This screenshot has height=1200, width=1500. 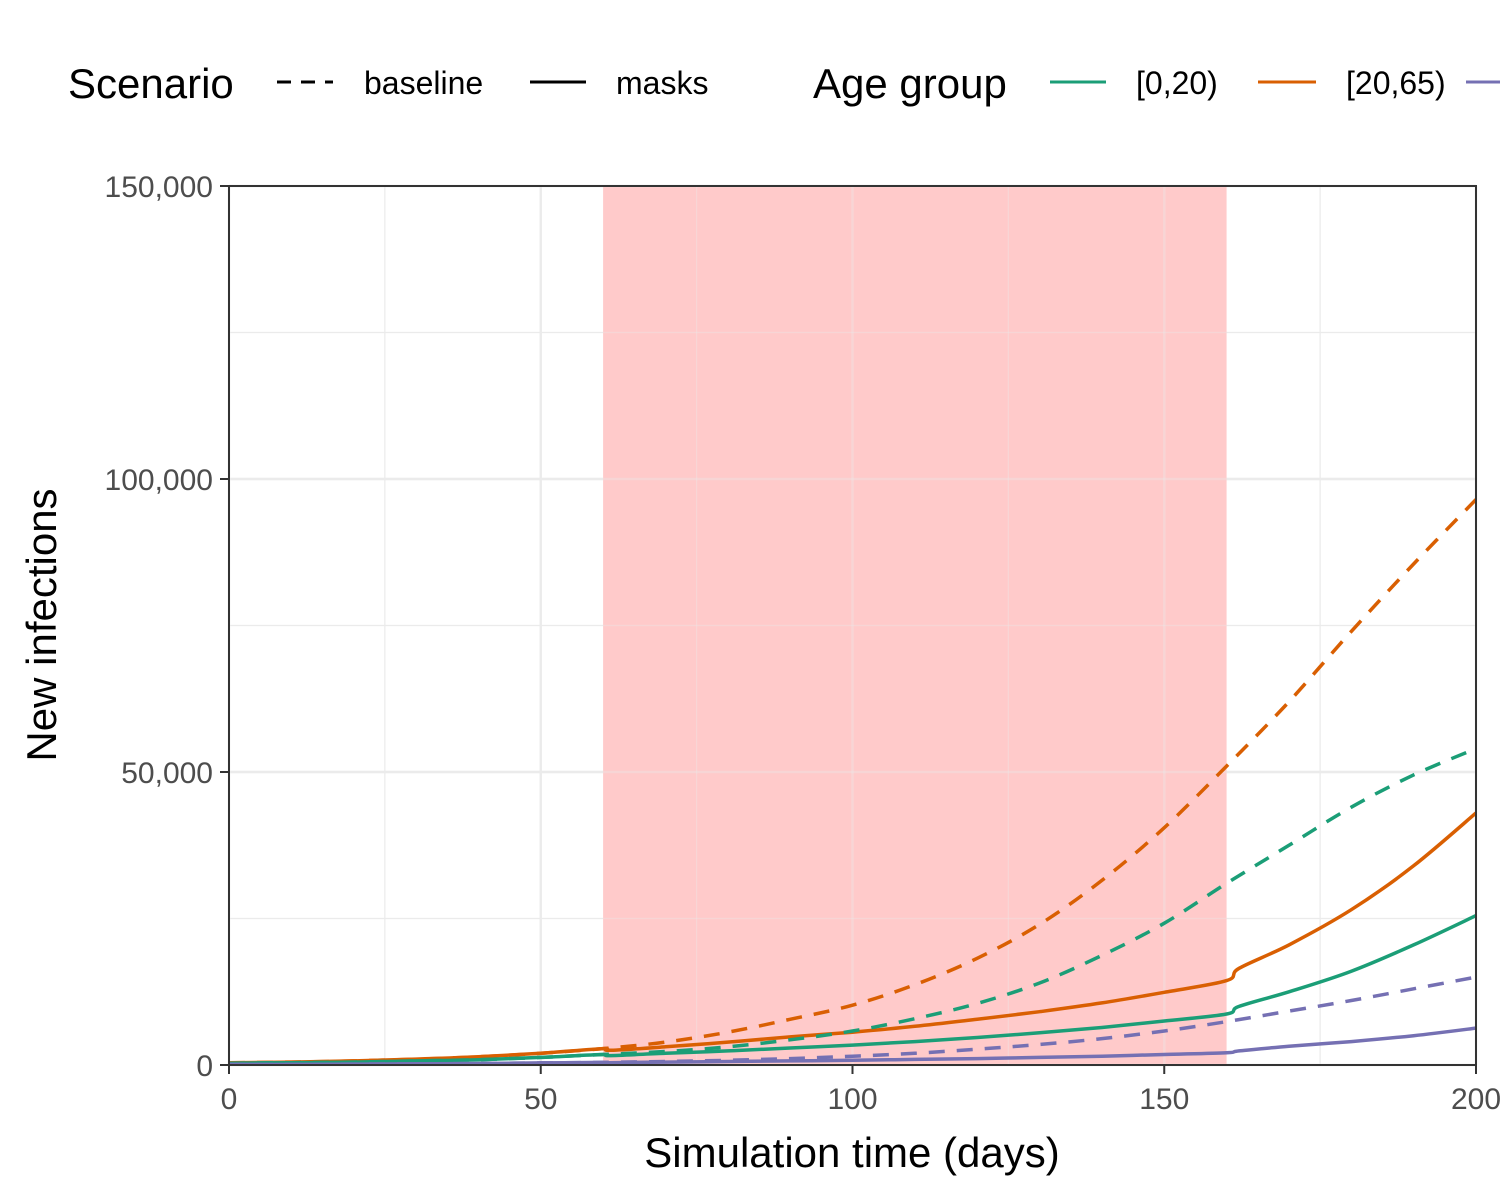 I want to click on x-axis-title: Simulation time (days), so click(x=851, y=1152).